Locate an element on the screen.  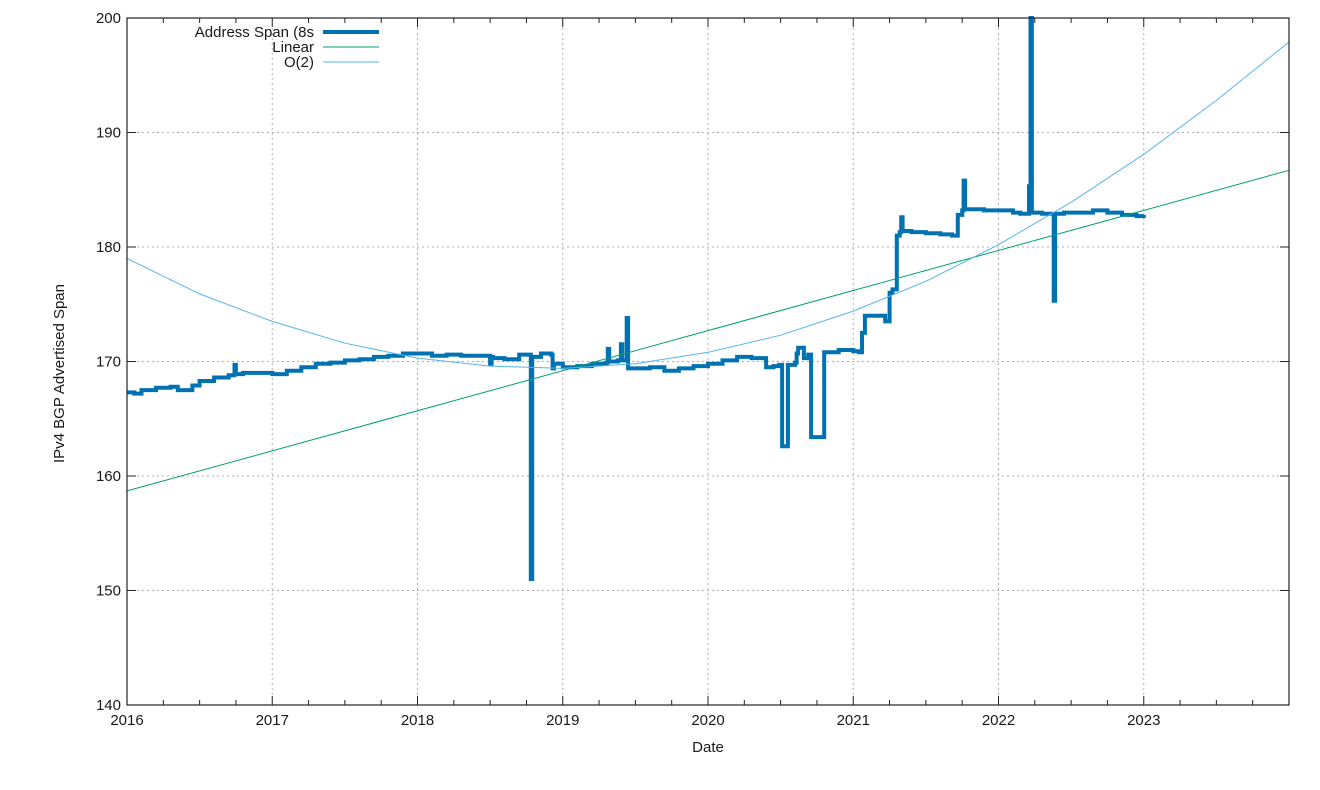
legend-label: Address Span (8s is located at coordinates (254, 32).